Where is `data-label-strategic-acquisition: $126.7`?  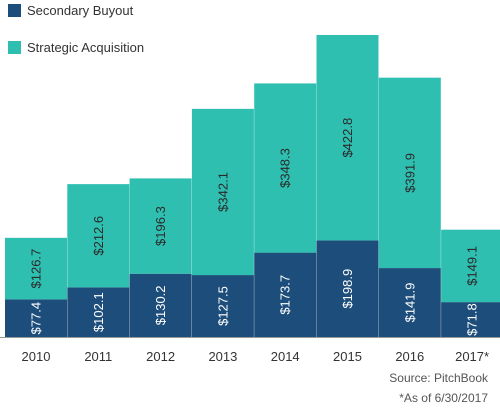
data-label-strategic-acquisition: $126.7 is located at coordinates (36, 269).